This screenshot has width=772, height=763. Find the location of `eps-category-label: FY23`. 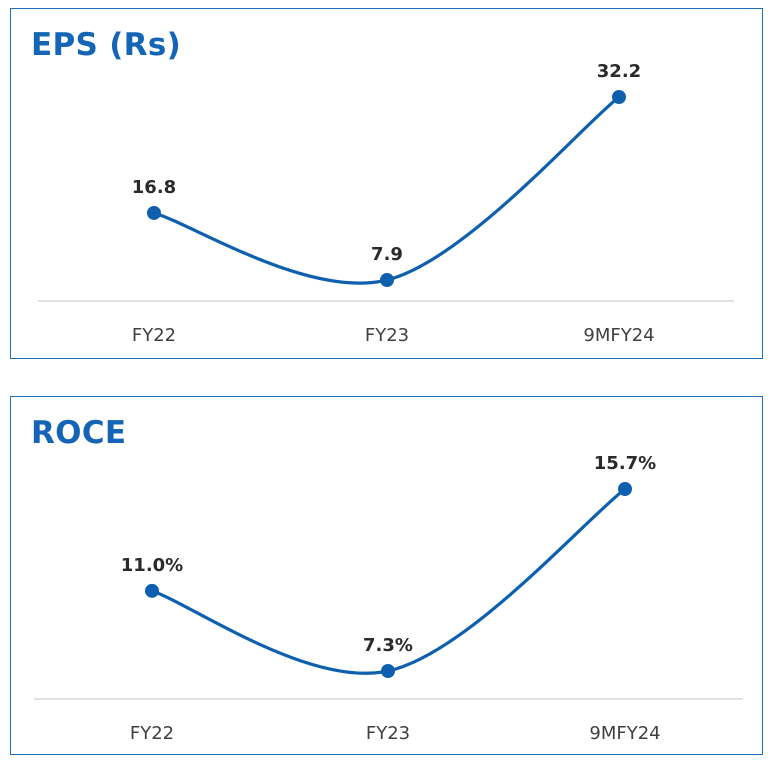

eps-category-label: FY23 is located at coordinates (387, 335).